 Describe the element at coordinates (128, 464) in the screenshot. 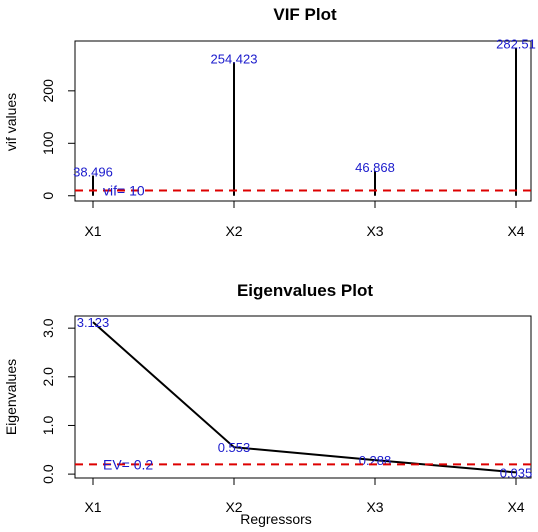

I see `eigenvalues-reference-label: EV= 0.2` at that location.